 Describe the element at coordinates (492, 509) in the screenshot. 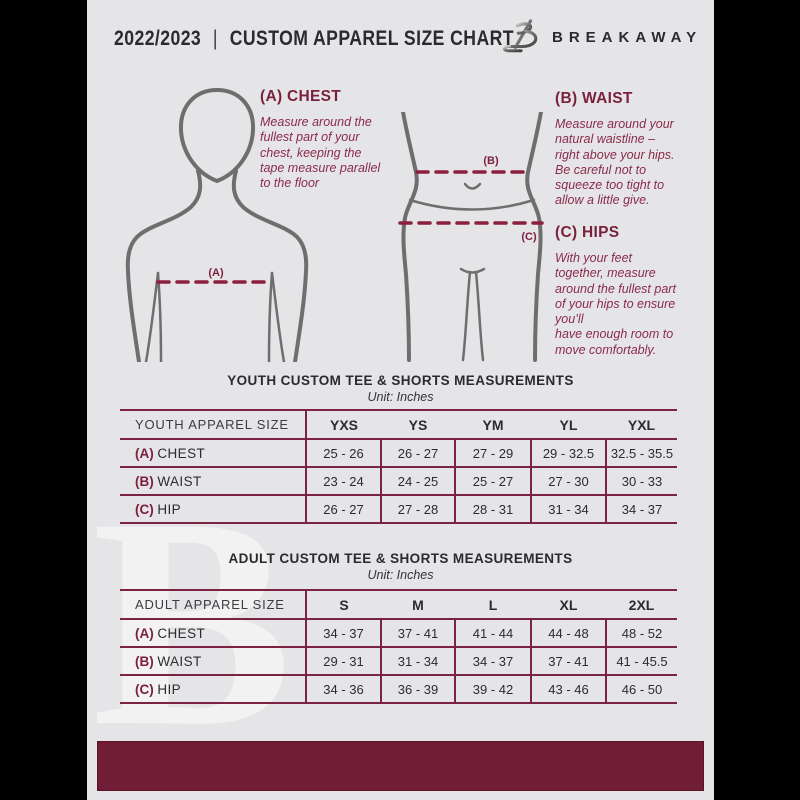

I see `table-cell: 28 - 31` at that location.